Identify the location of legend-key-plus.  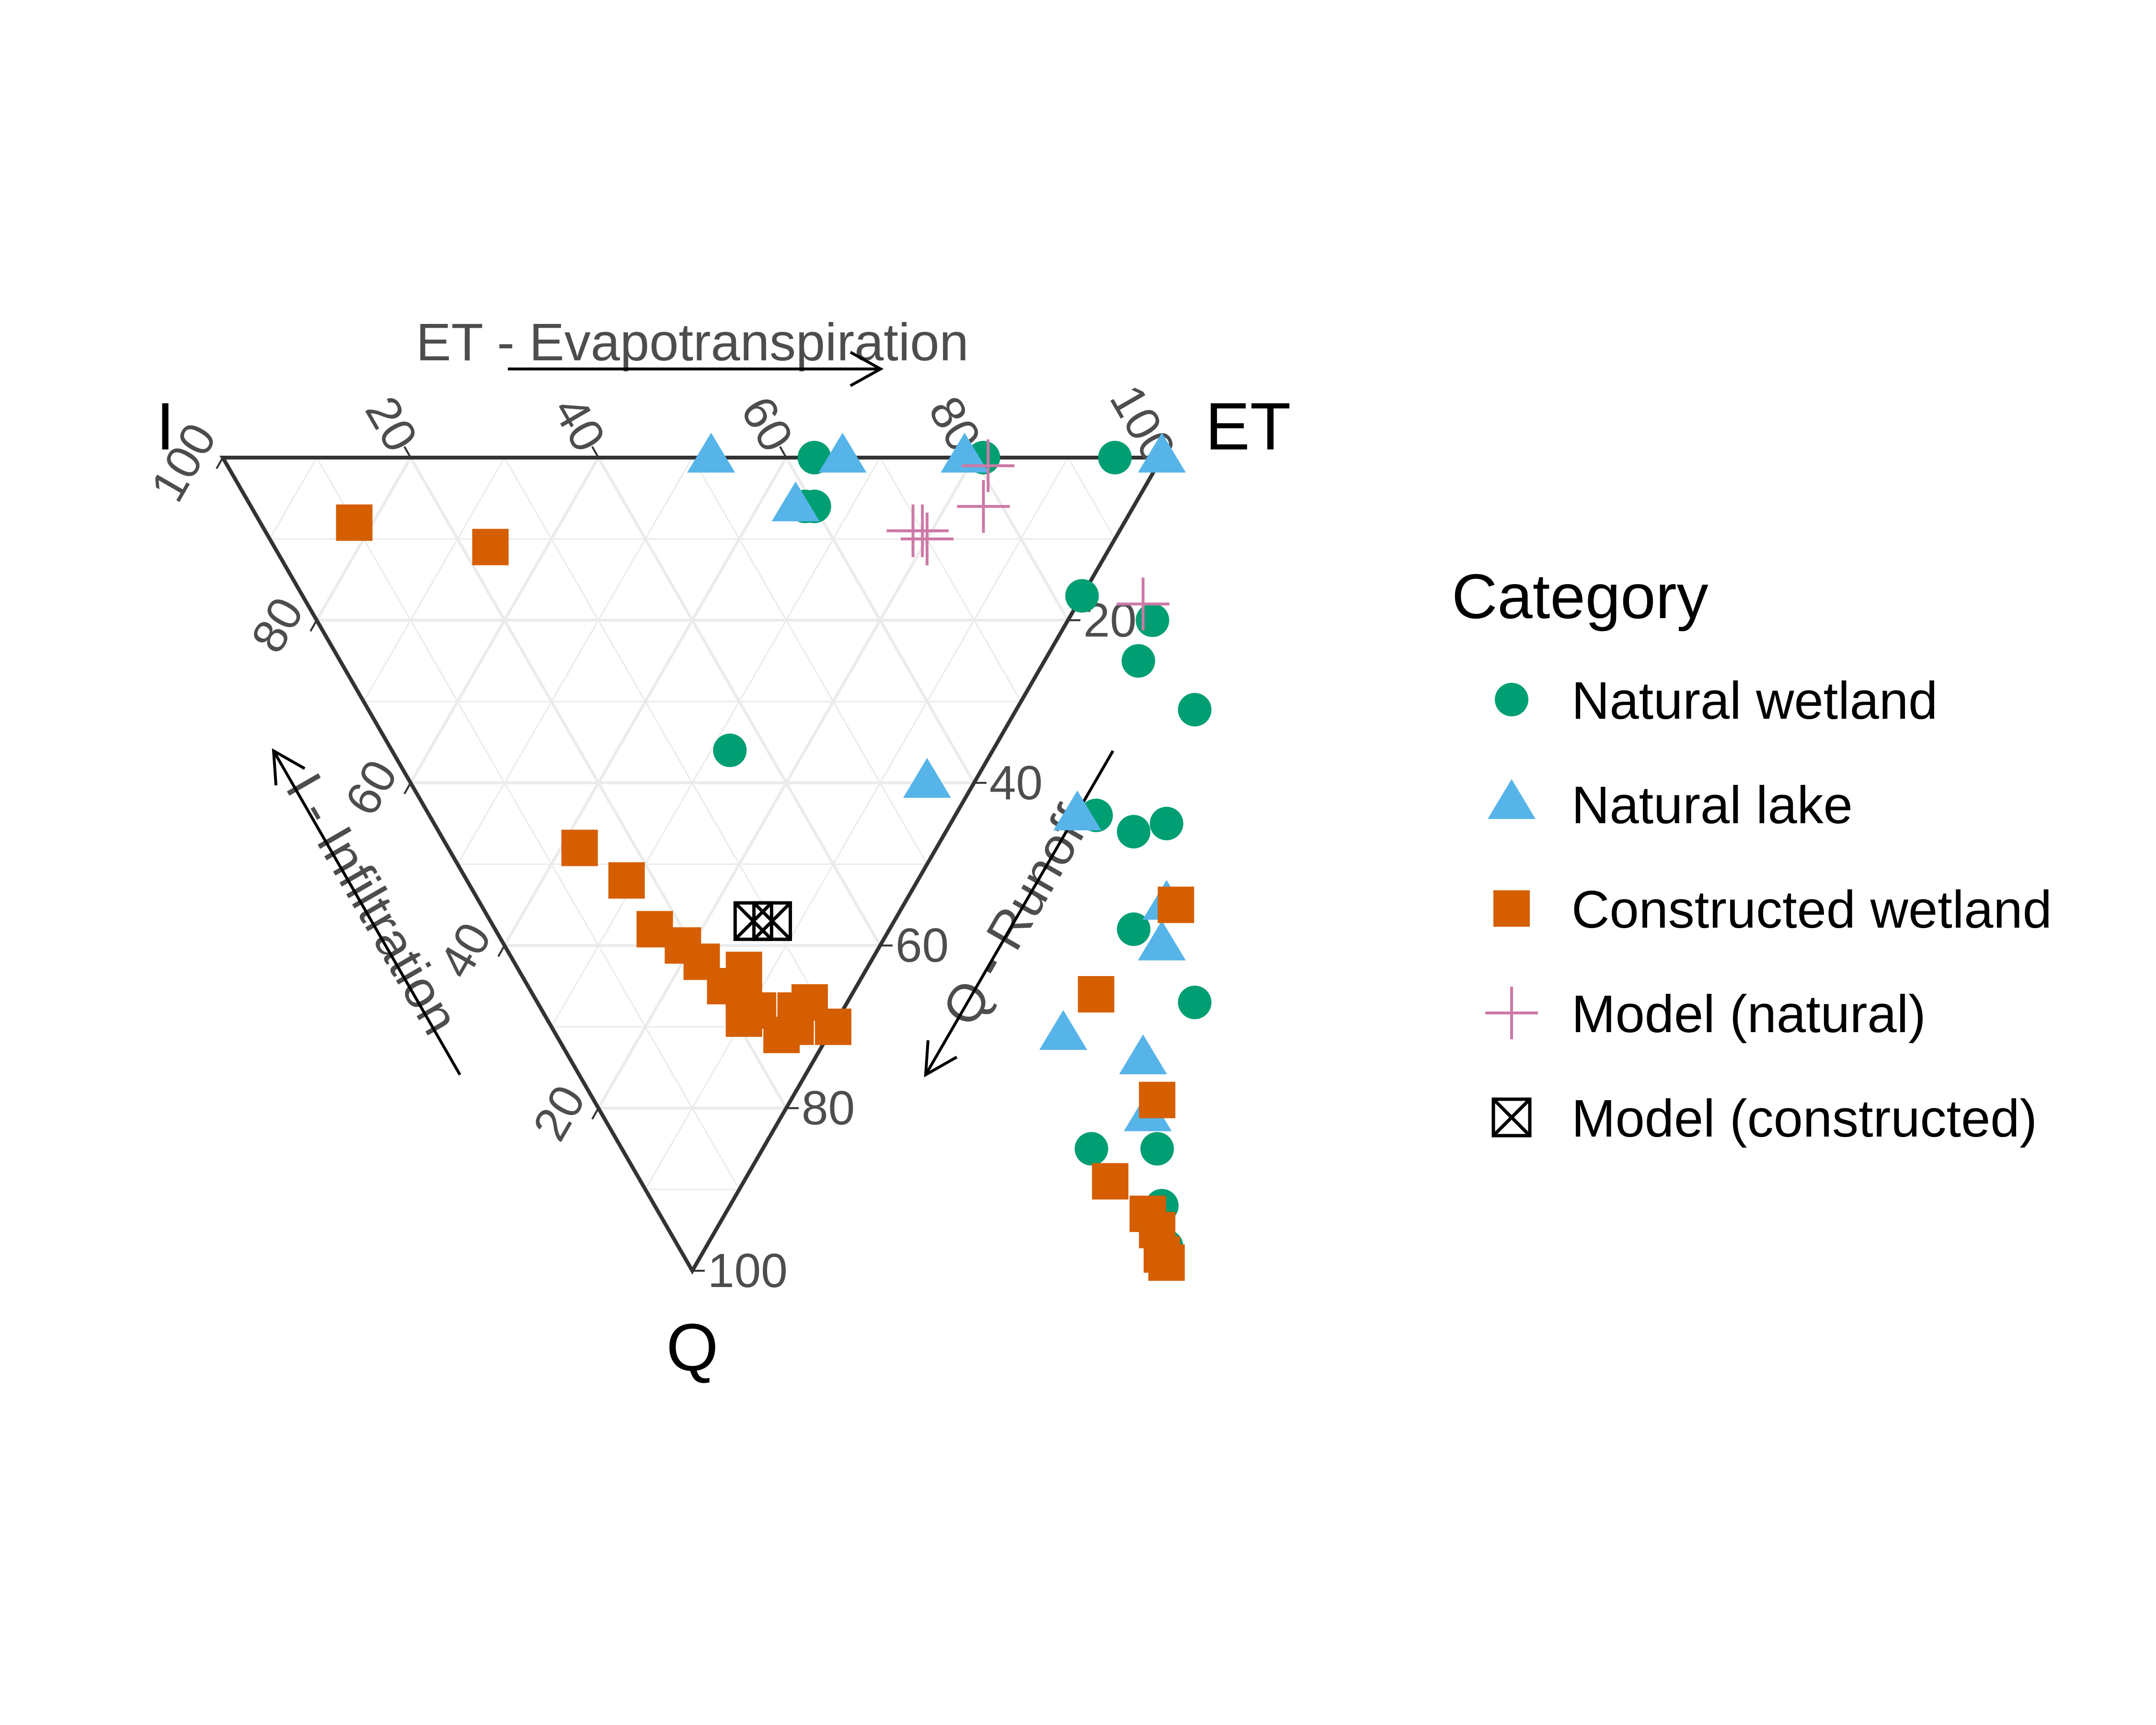
(1511, 1013).